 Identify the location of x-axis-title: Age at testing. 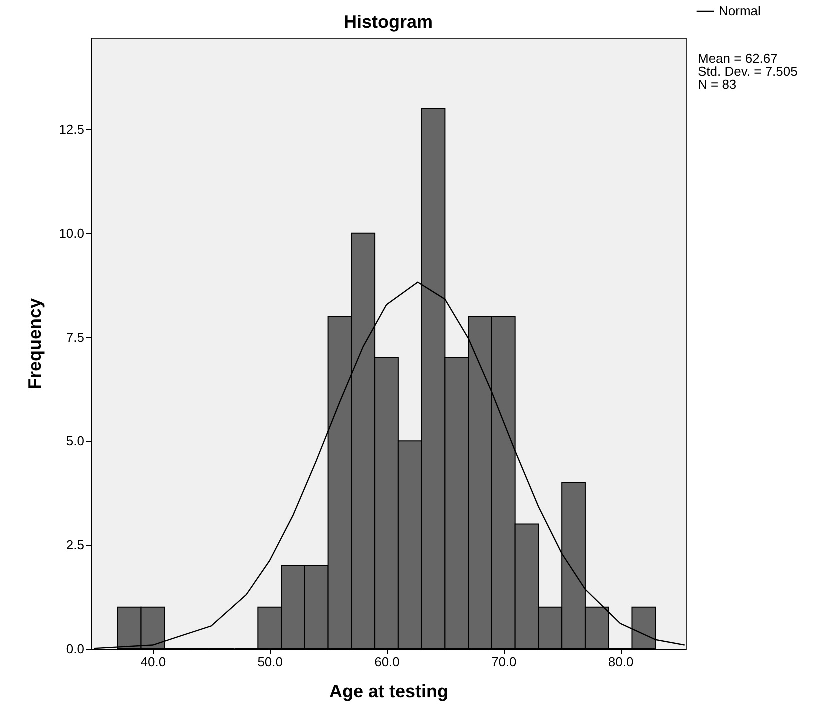
(389, 692).